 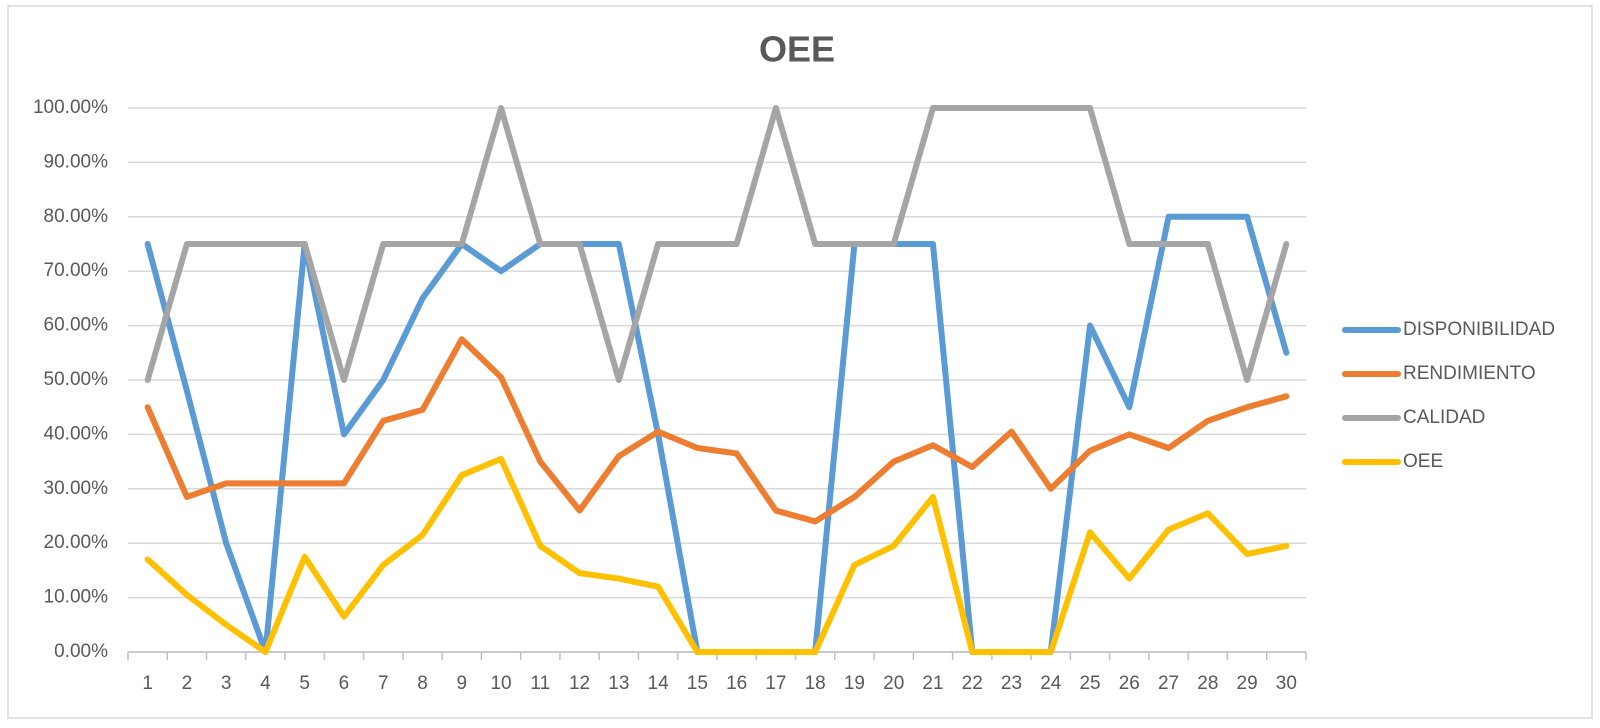 What do you see at coordinates (500, 683) in the screenshot?
I see `x-tick-label: 10` at bounding box center [500, 683].